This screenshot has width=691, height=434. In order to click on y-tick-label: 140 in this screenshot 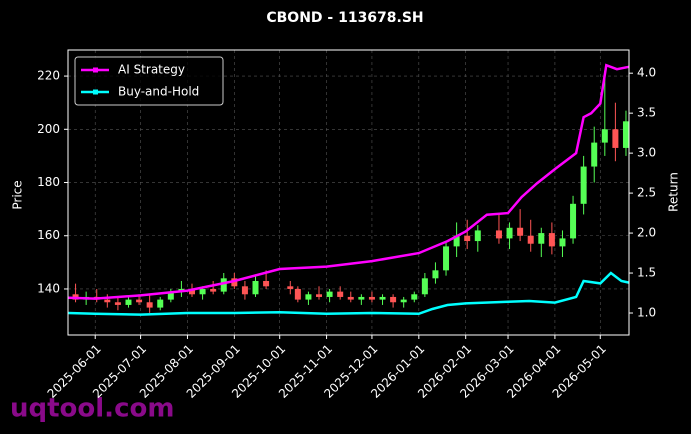, I will do `click(48, 288)`.